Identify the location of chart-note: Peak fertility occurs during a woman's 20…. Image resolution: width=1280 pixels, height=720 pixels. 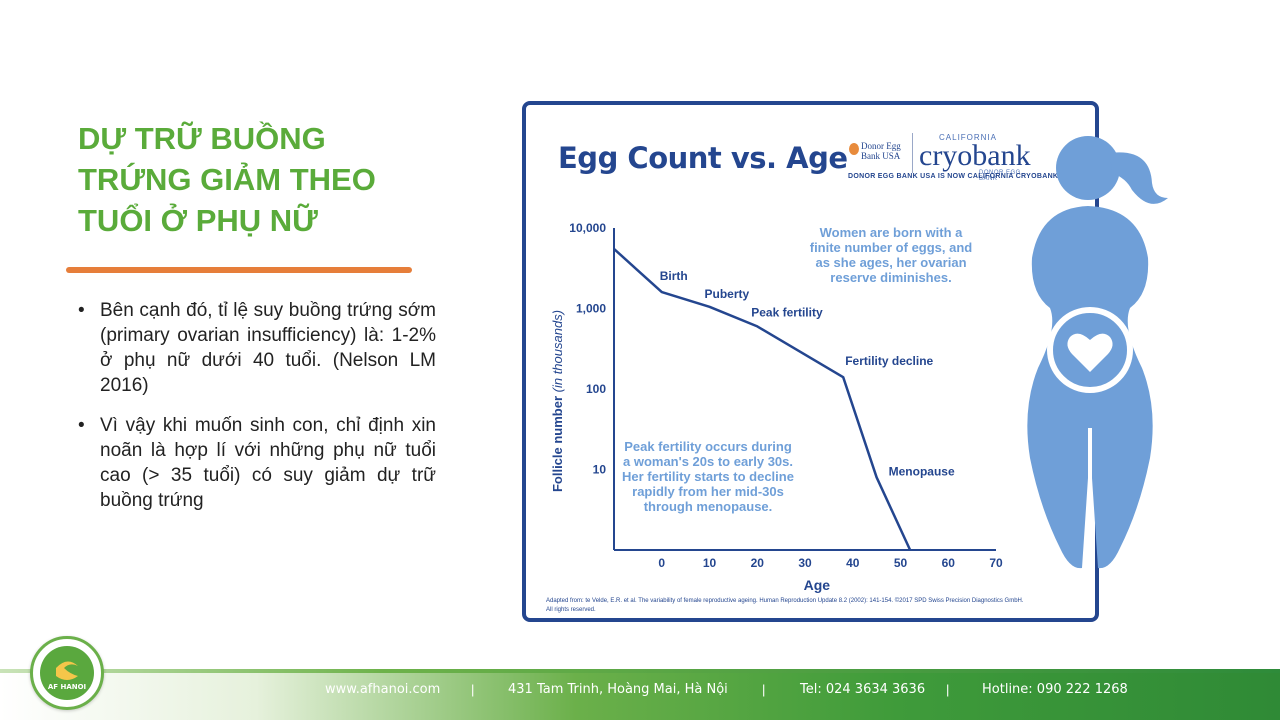
(708, 476).